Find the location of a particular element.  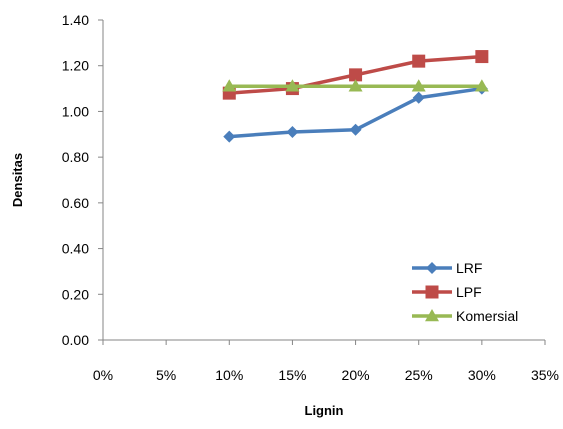

x-tick-label: 35% is located at coordinates (545, 375).